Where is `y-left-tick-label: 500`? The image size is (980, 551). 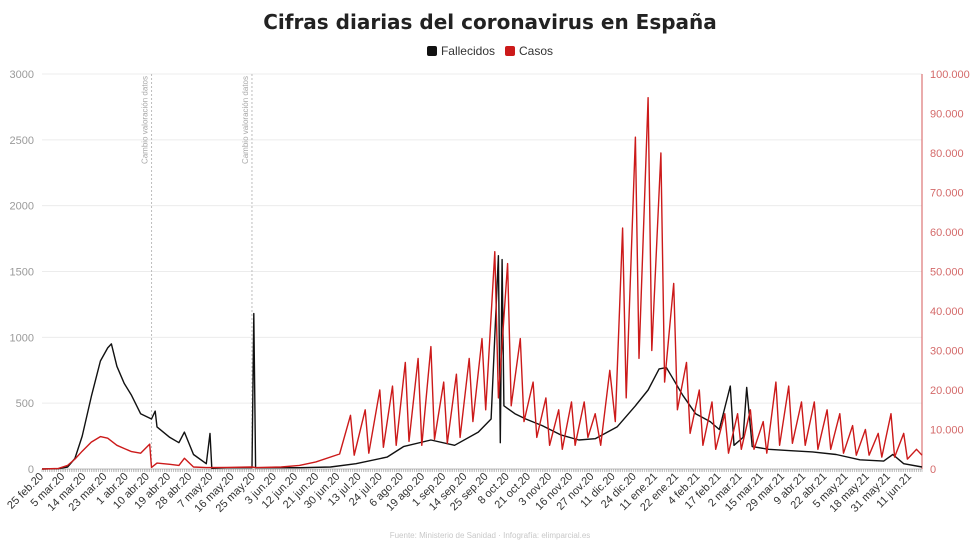
y-left-tick-label: 500 is located at coordinates (25, 404).